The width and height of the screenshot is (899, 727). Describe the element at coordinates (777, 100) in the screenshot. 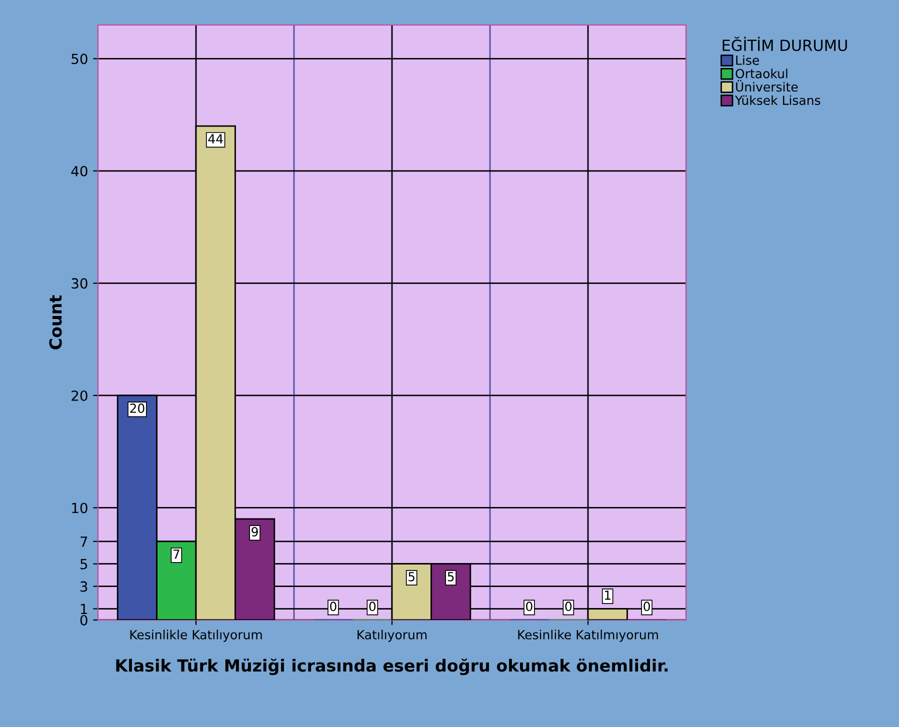

I see `legend-label: Yüksek Lisans` at that location.